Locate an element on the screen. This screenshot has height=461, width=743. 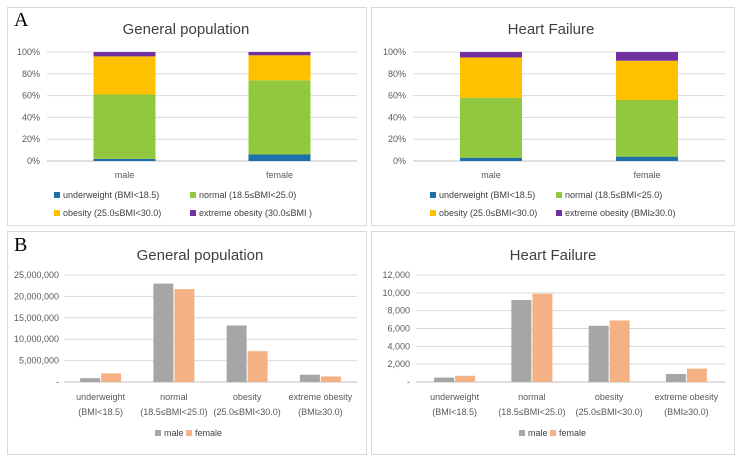
y-tick-label: 6,000 is located at coordinates (398, 329).